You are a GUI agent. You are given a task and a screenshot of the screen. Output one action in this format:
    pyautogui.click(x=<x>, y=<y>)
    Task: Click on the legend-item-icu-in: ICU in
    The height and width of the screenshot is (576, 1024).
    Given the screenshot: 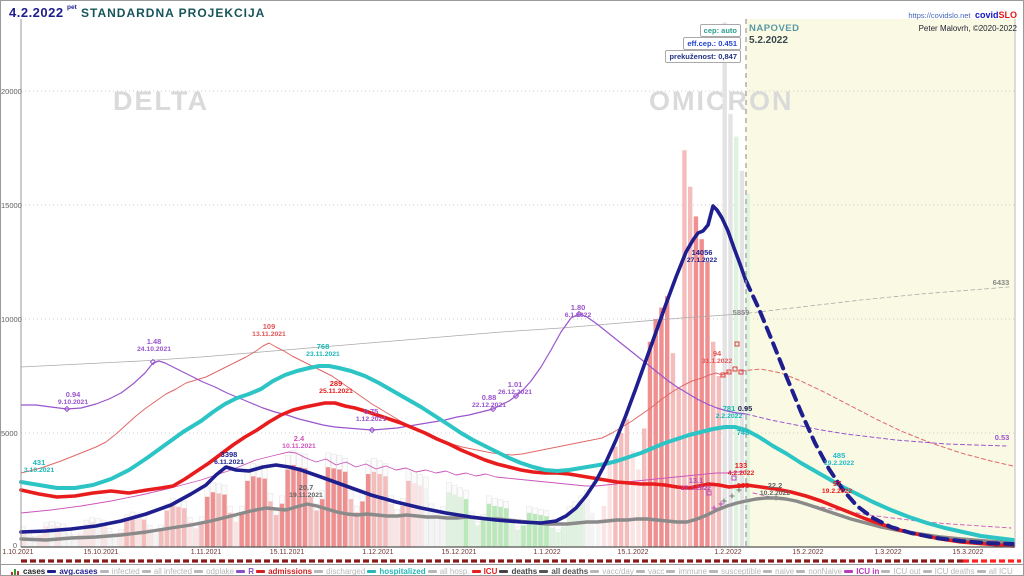 What is the action you would take?
    pyautogui.click(x=861, y=571)
    